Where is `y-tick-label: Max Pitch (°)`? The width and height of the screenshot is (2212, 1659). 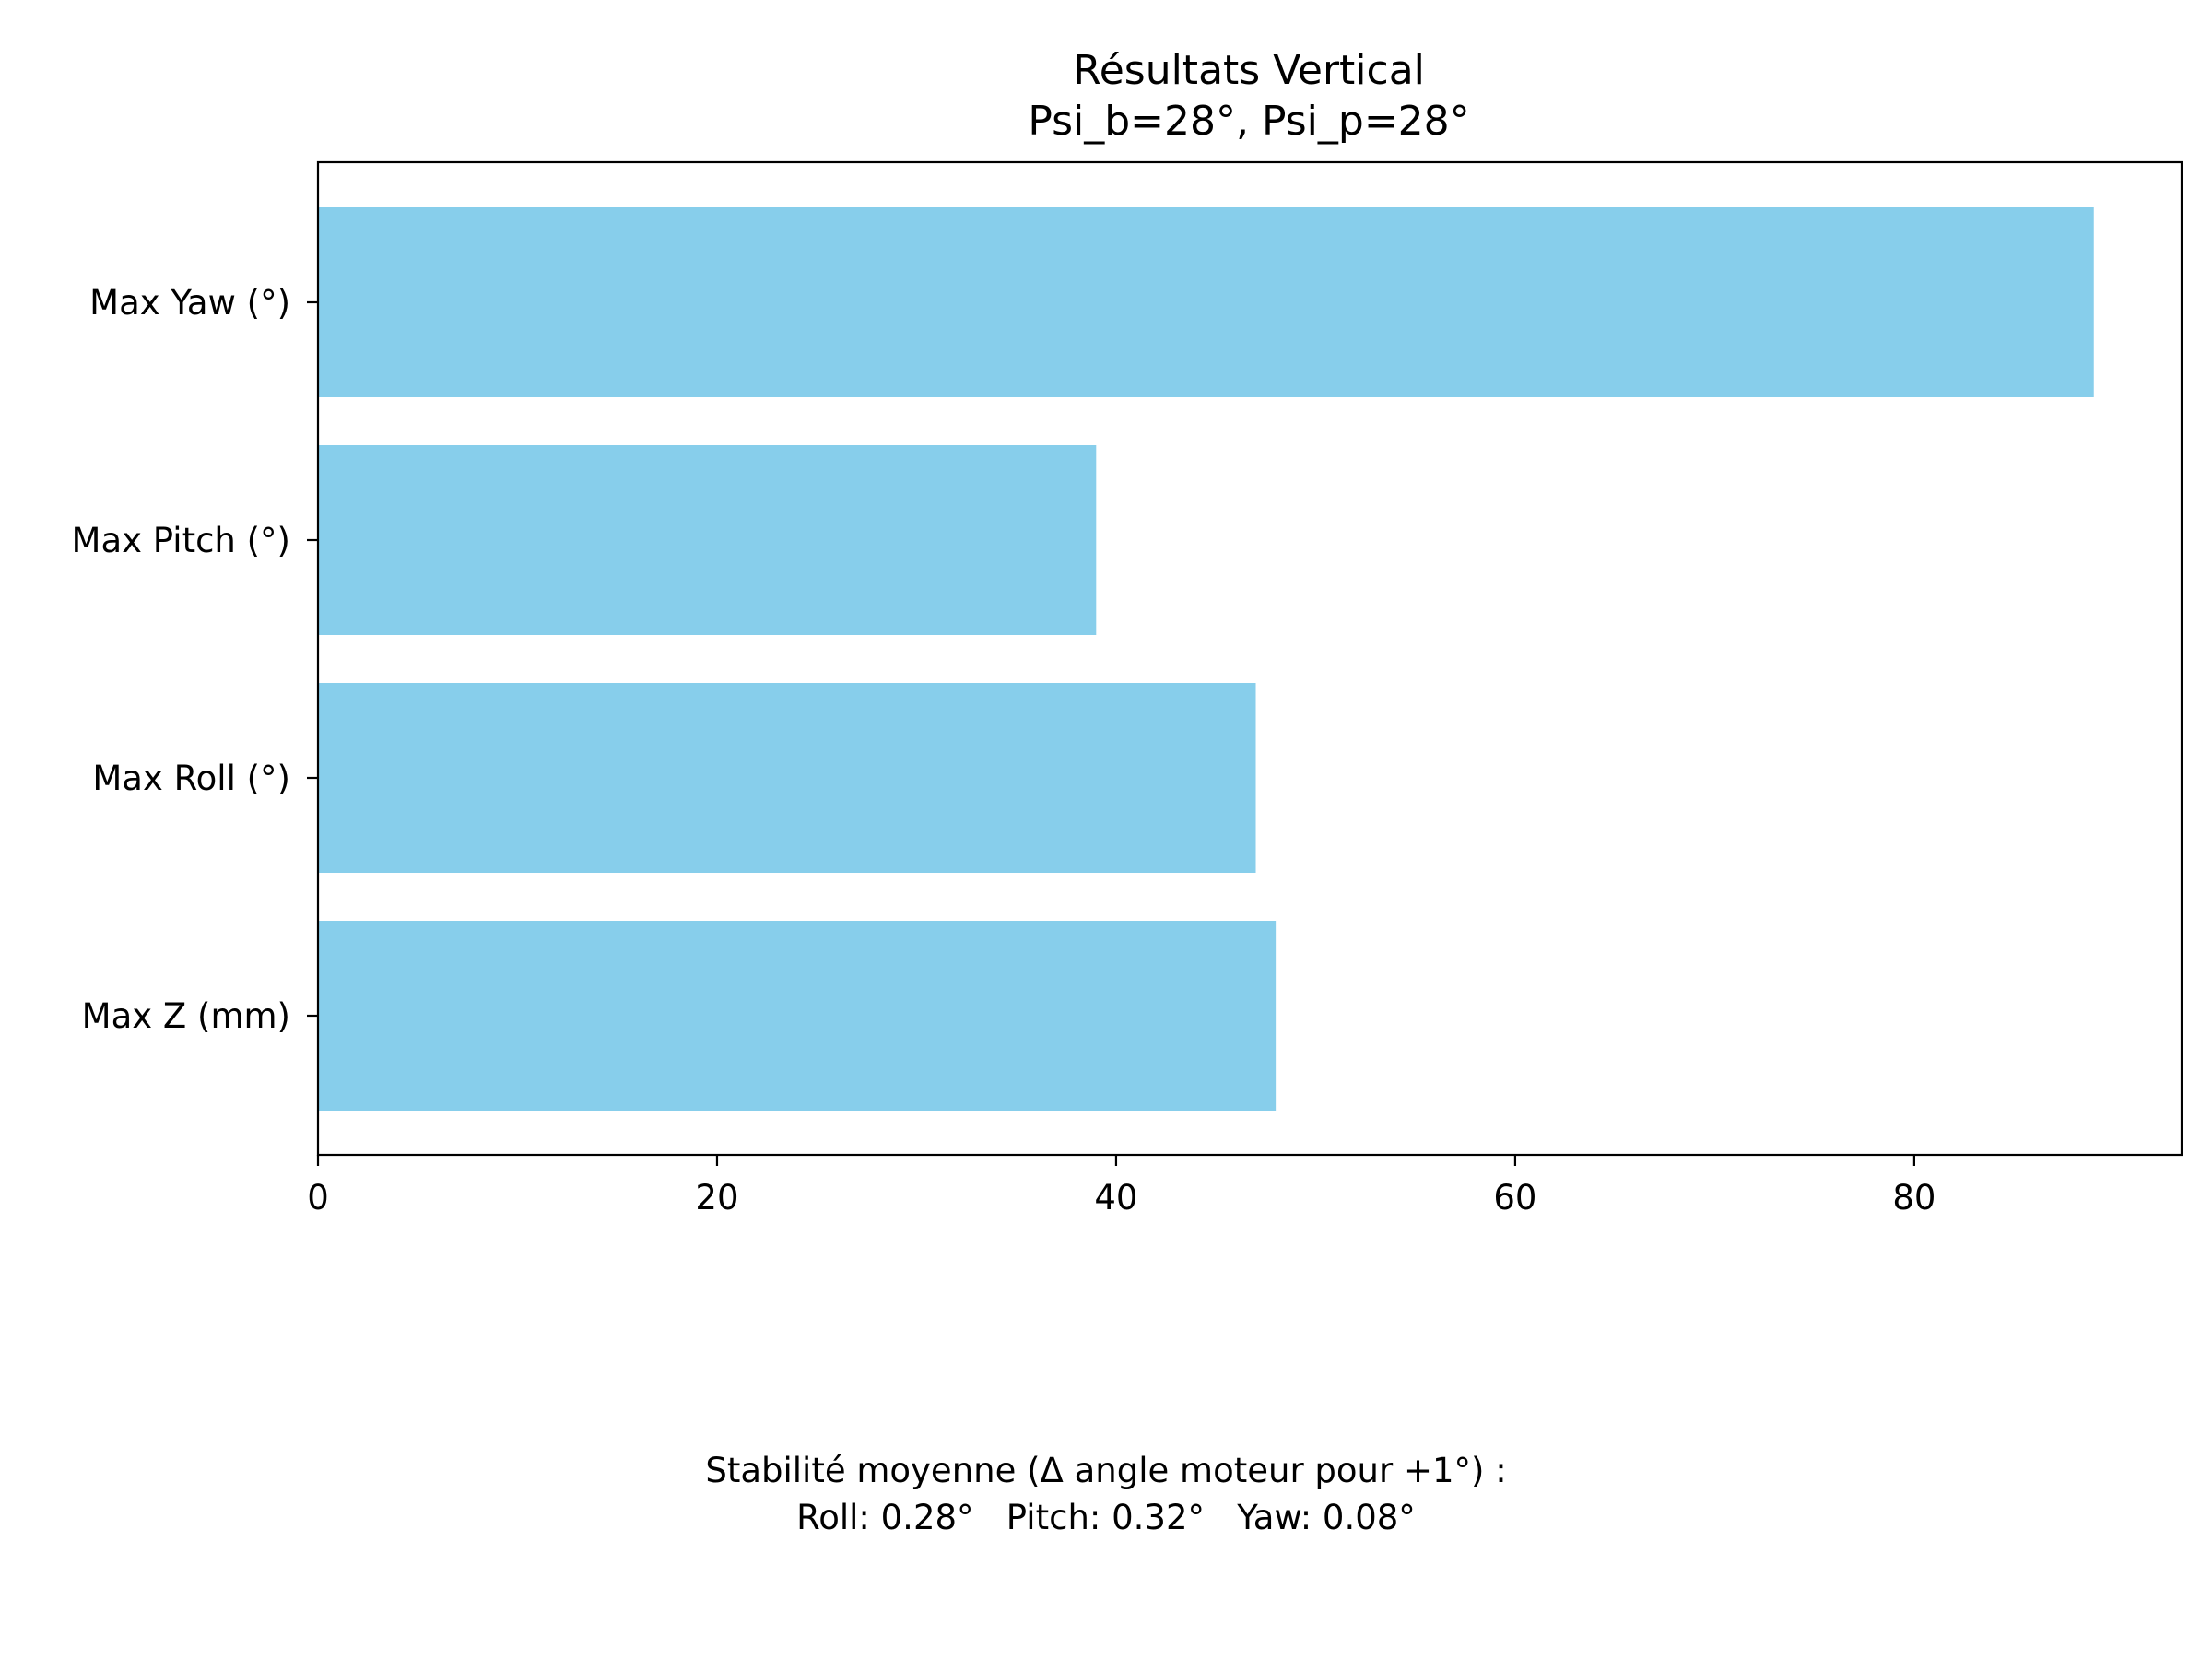
y-tick-label: Max Pitch (°) is located at coordinates (181, 540).